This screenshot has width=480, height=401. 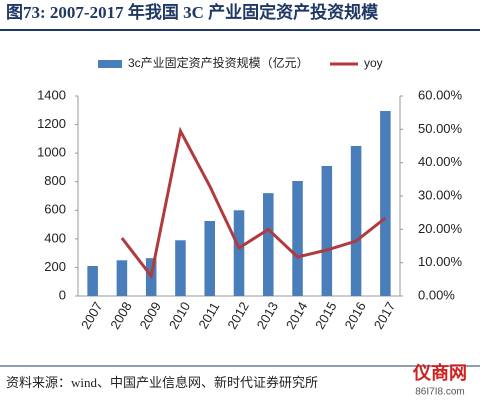 I want to click on y2-tick-label: 40.00%, so click(x=440, y=161).